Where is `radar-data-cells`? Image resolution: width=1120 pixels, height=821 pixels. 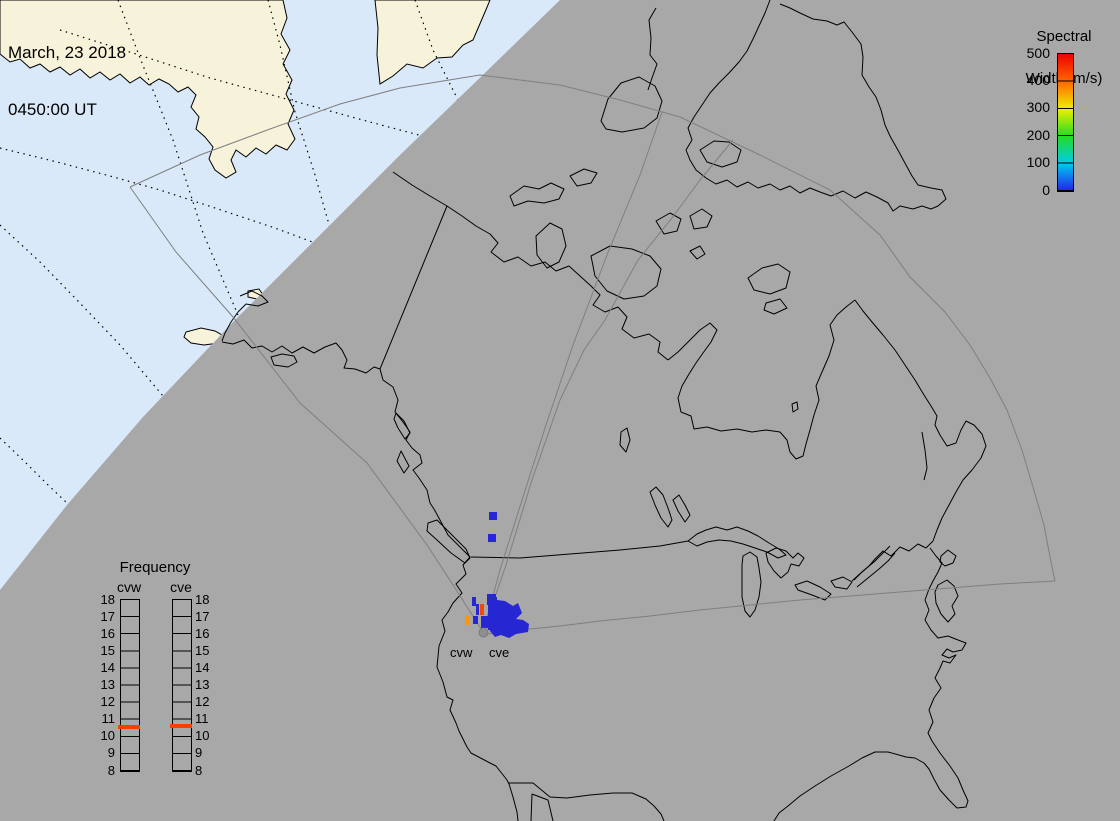 radar-data-cells is located at coordinates (497, 575).